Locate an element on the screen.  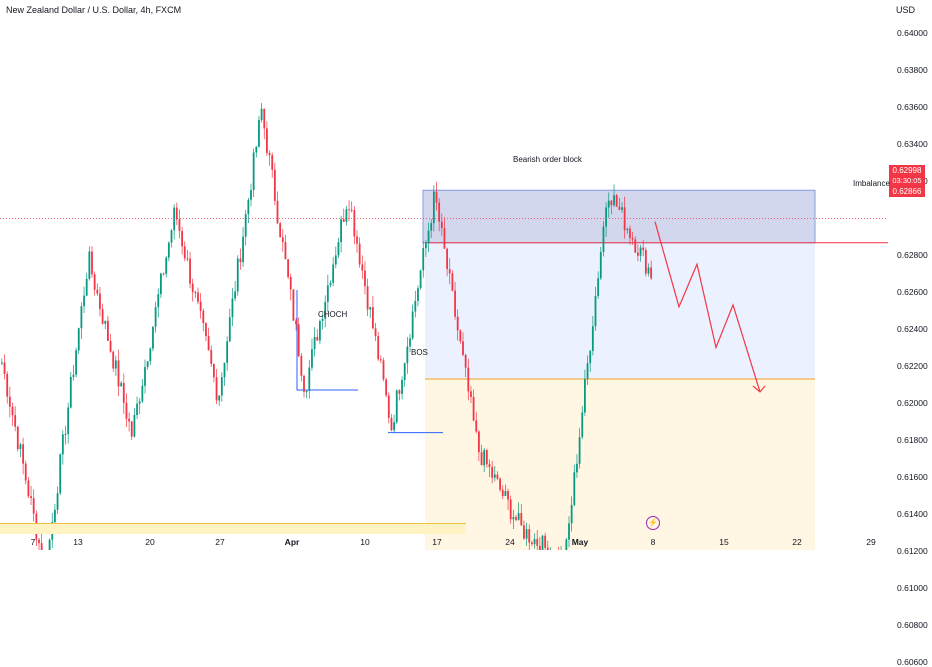
imbalance-label: Imbalance is located at coordinates (871, 183).